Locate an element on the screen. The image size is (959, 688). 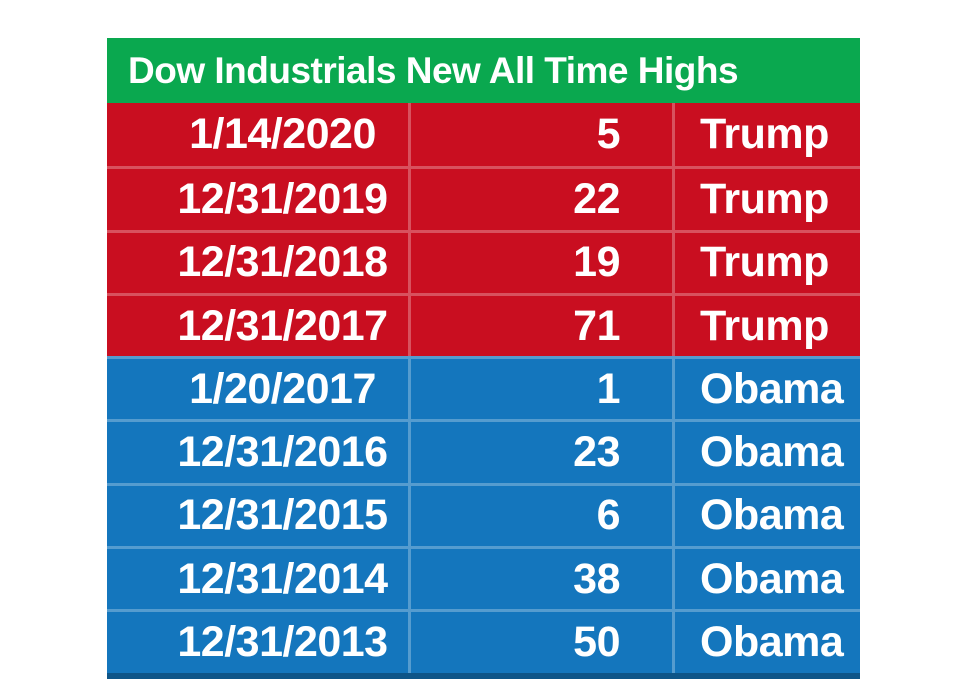
date-cell: 12/31/2015 is located at coordinates (282, 515).